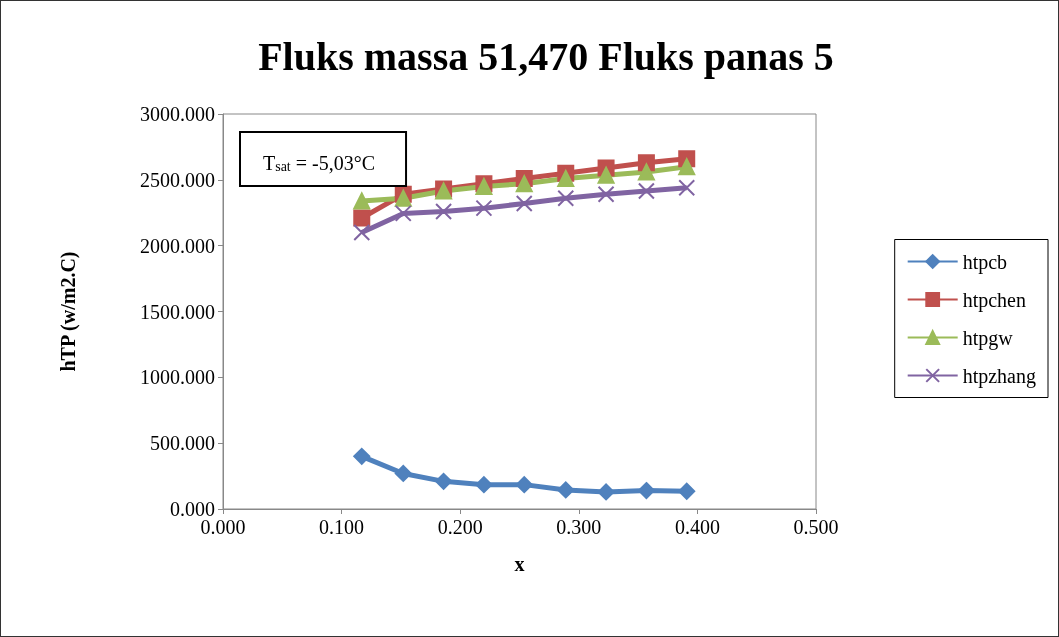 The width and height of the screenshot is (1059, 637). Describe the element at coordinates (579, 527) in the screenshot. I see `x-tick-label: 0.300` at that location.